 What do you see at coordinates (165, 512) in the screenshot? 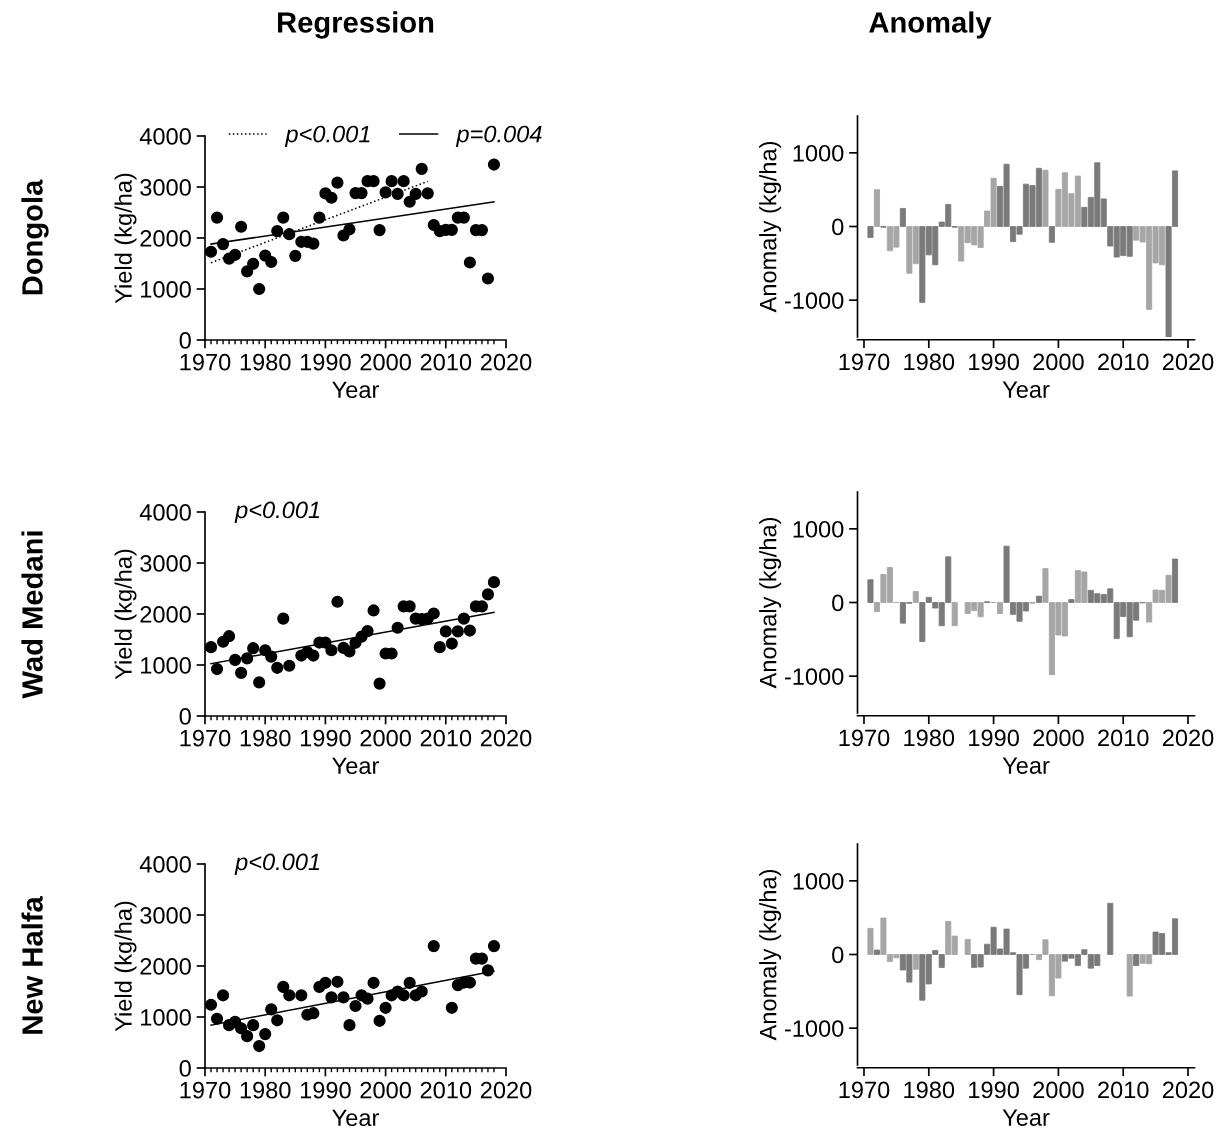
I see `y-tick-label: 4000` at bounding box center [165, 512].